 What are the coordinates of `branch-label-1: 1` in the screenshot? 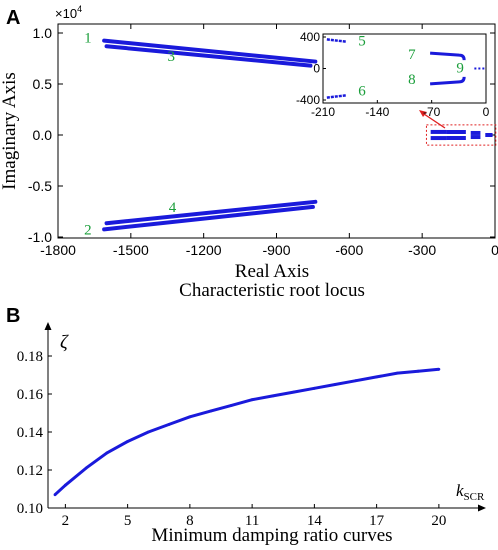 It's located at (88, 39).